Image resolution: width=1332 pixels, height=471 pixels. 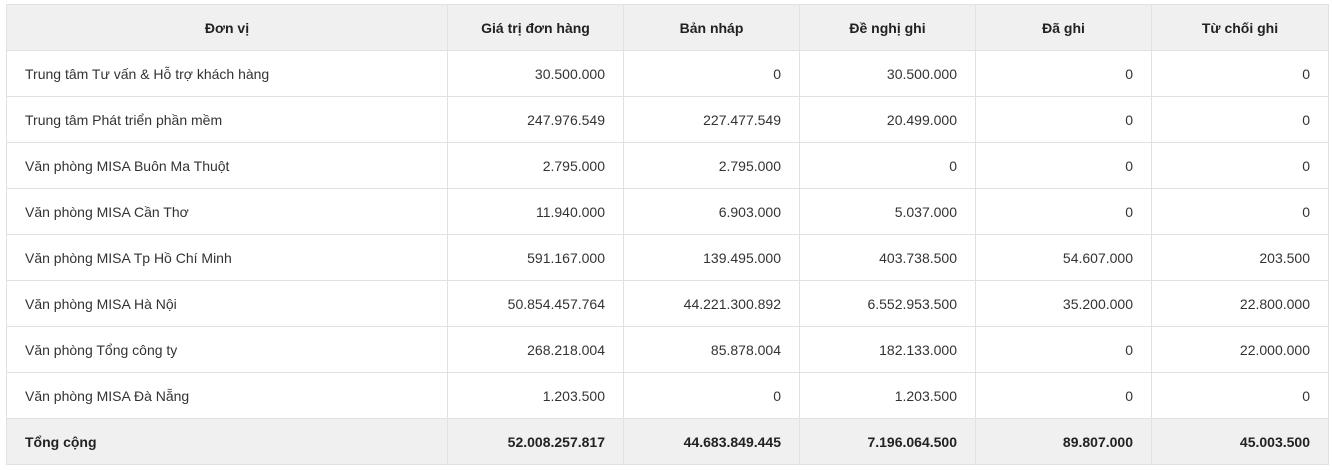 What do you see at coordinates (535, 395) in the screenshot?
I see `order-value-cell: 1.203.500` at bounding box center [535, 395].